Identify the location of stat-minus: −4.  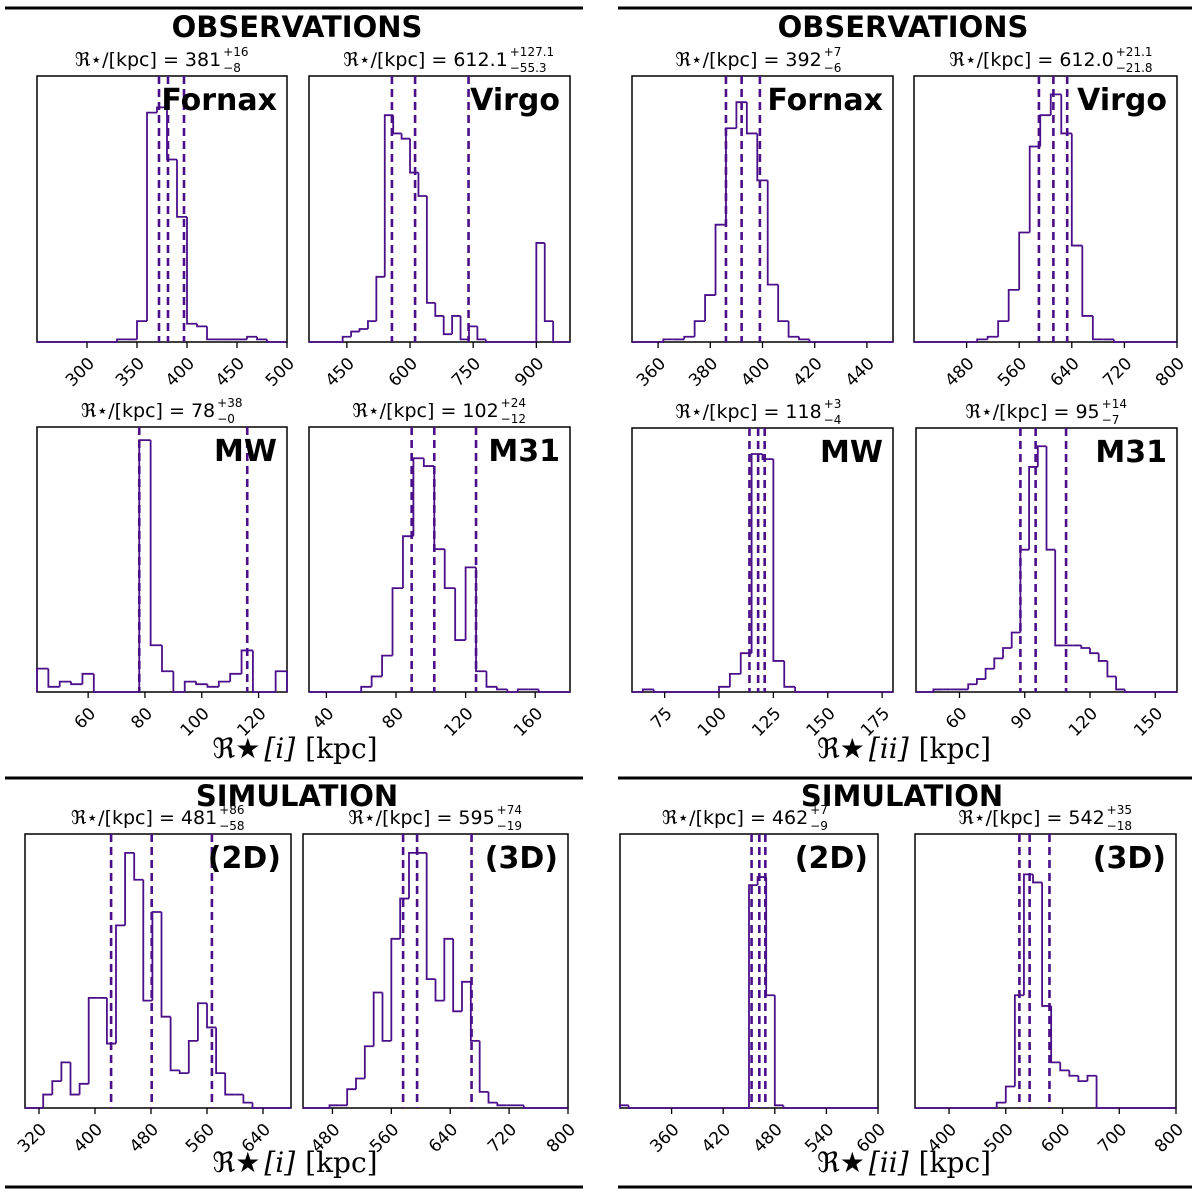
(833, 420).